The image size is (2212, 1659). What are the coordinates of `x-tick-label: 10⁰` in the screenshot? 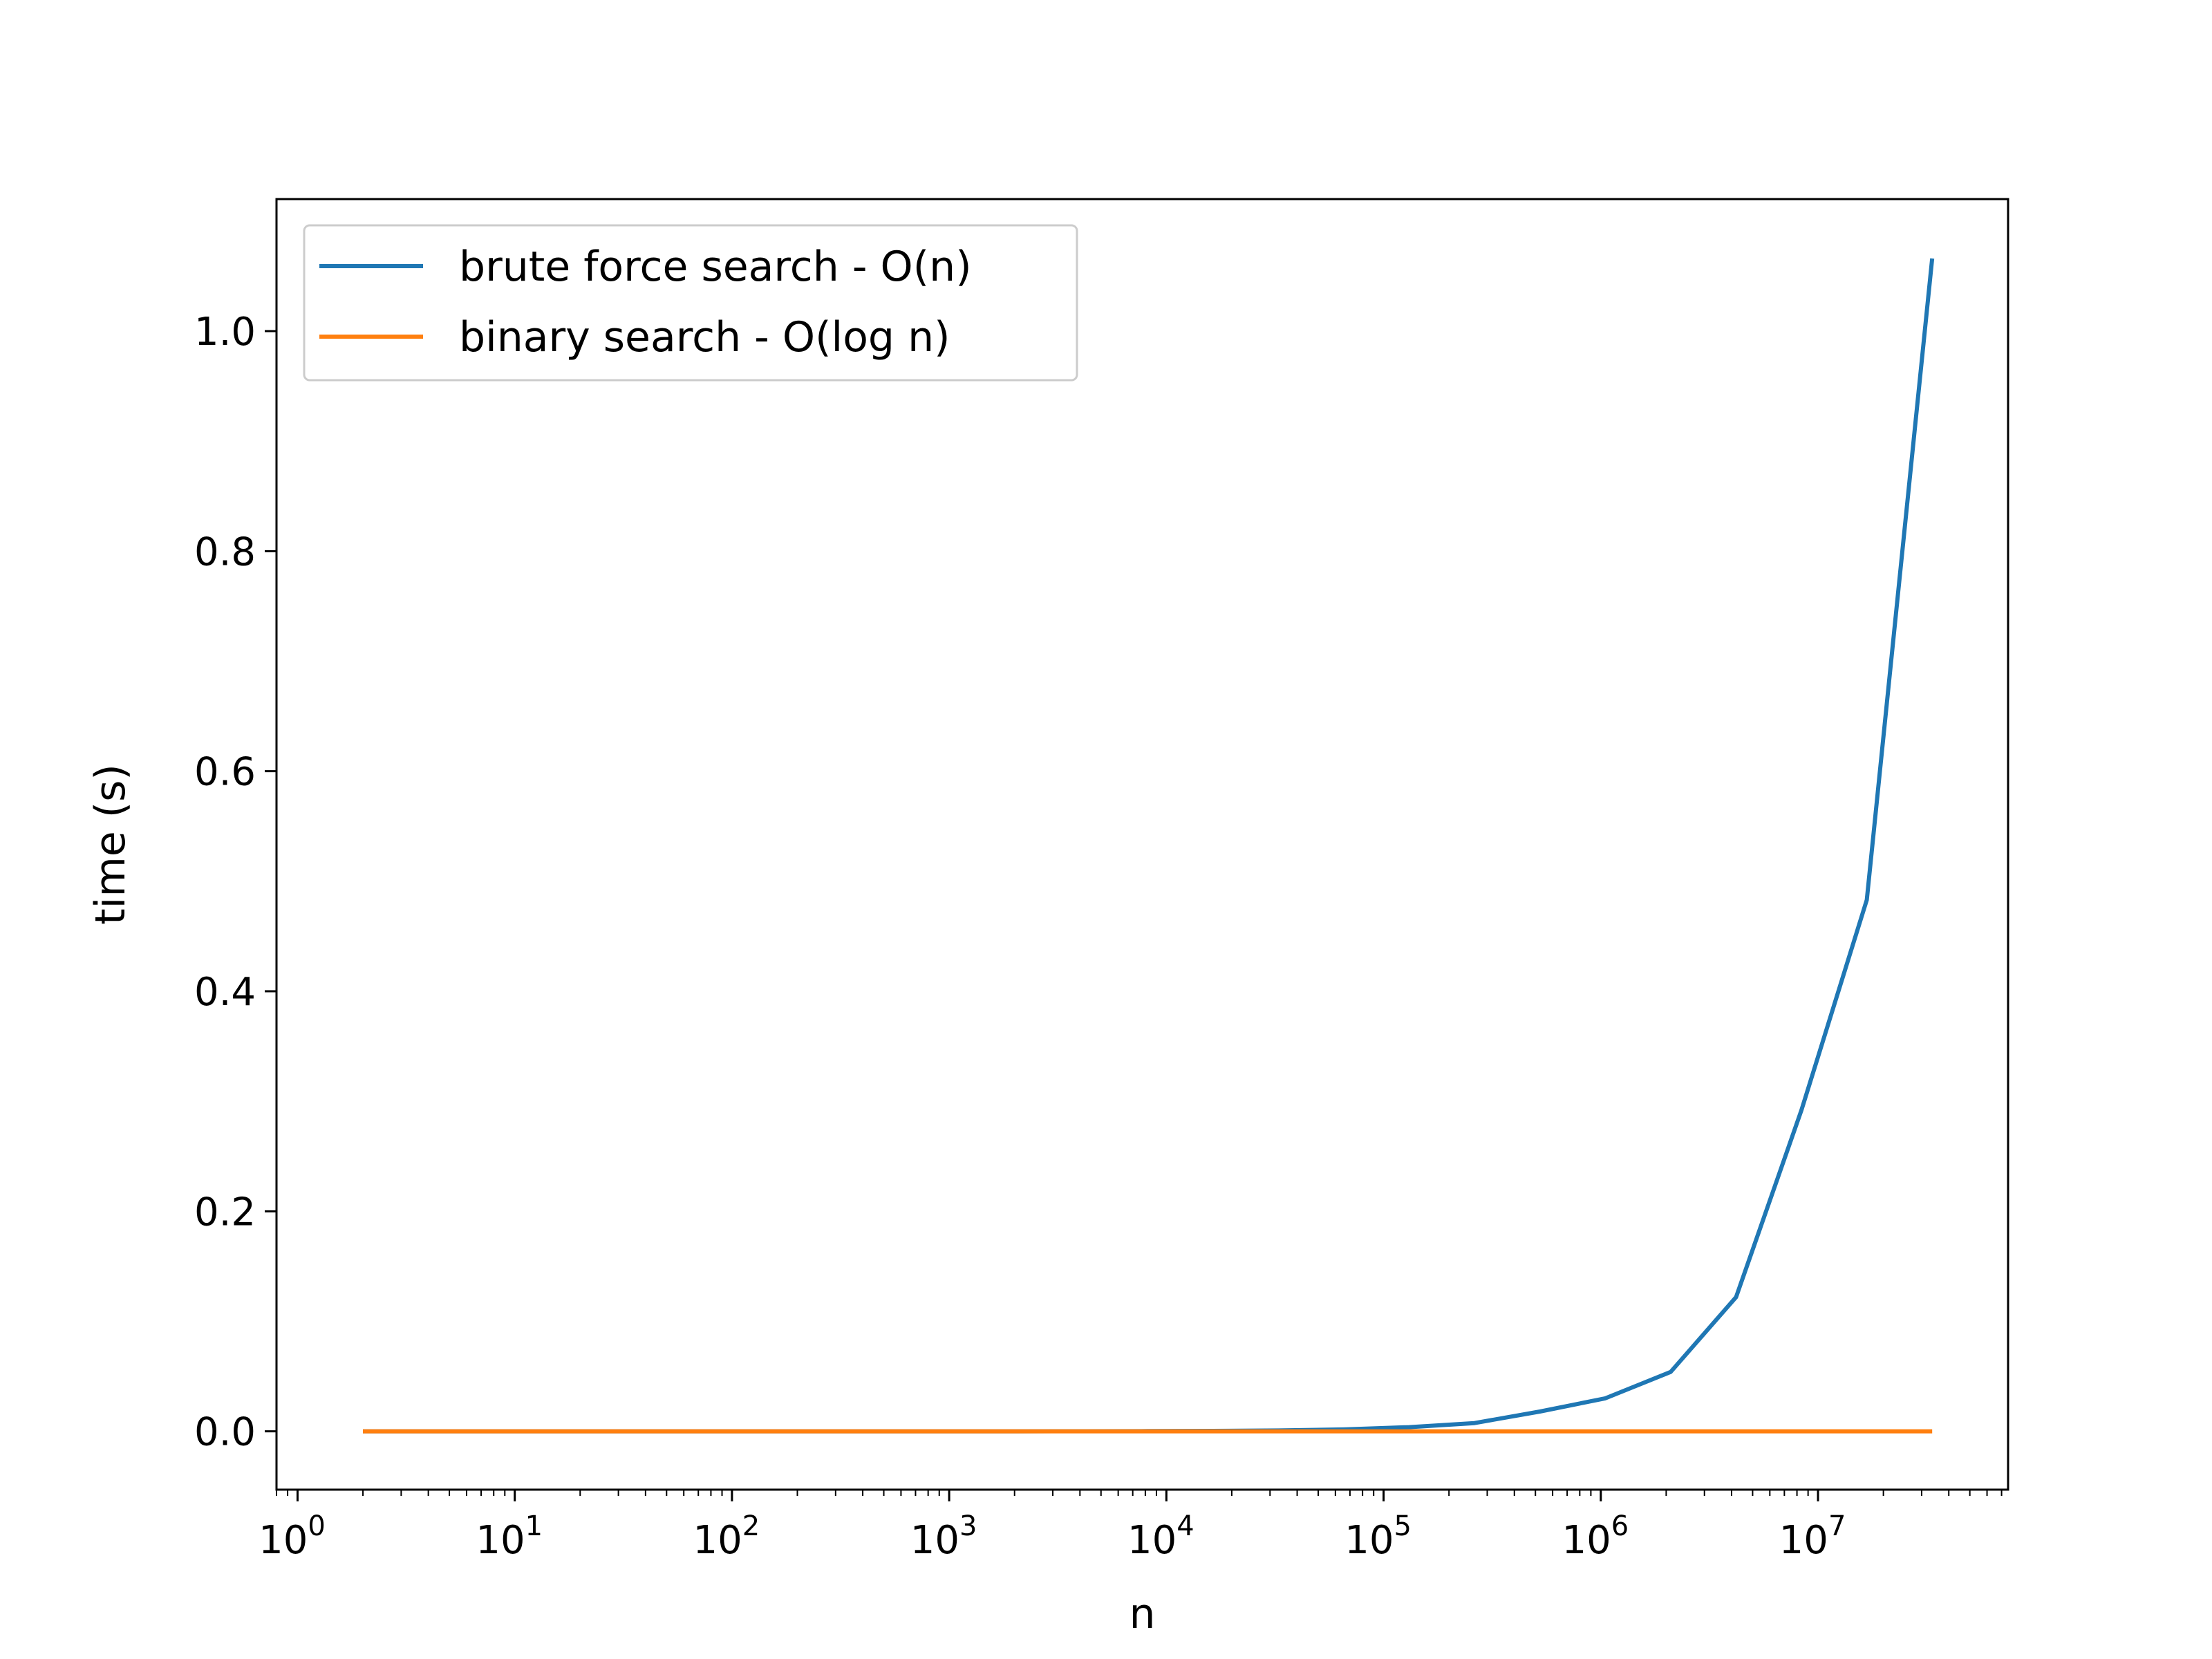 It's located at (292, 1536).